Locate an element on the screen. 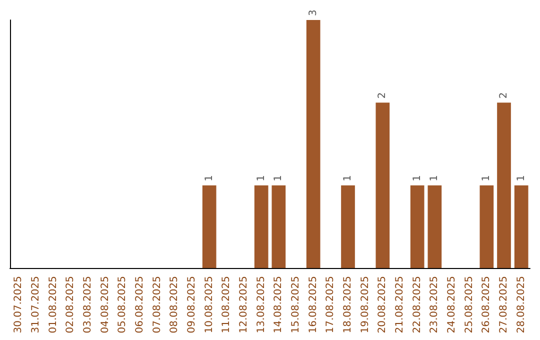 This screenshot has width=540, height=340. x-tick-label: 02.08.2025 is located at coordinates (70, 305).